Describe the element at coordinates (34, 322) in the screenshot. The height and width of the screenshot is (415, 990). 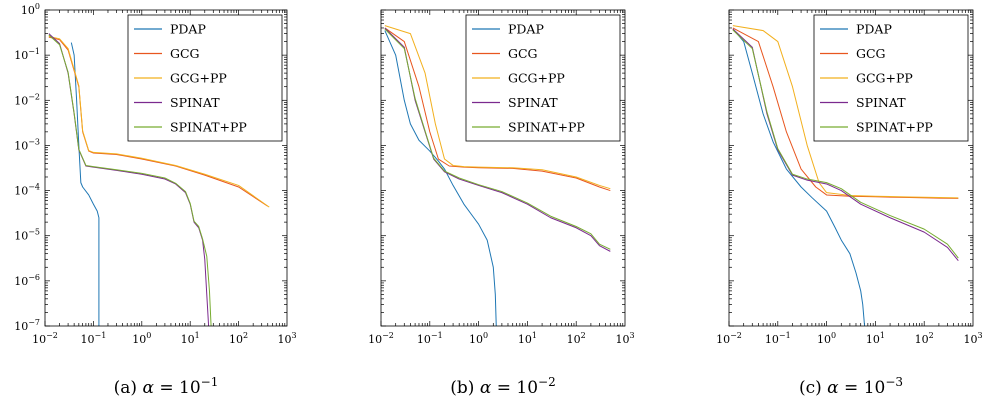
I see `y-tick-label-exp: −7` at that location.